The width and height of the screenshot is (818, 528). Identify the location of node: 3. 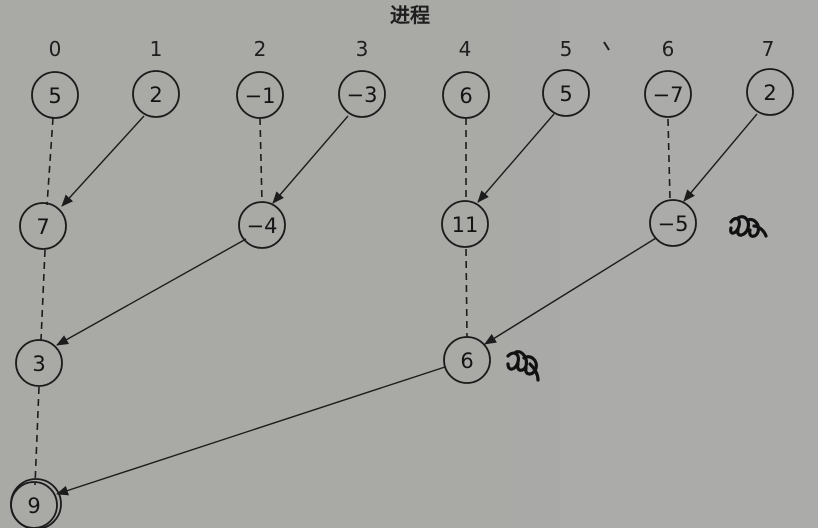
(39, 363).